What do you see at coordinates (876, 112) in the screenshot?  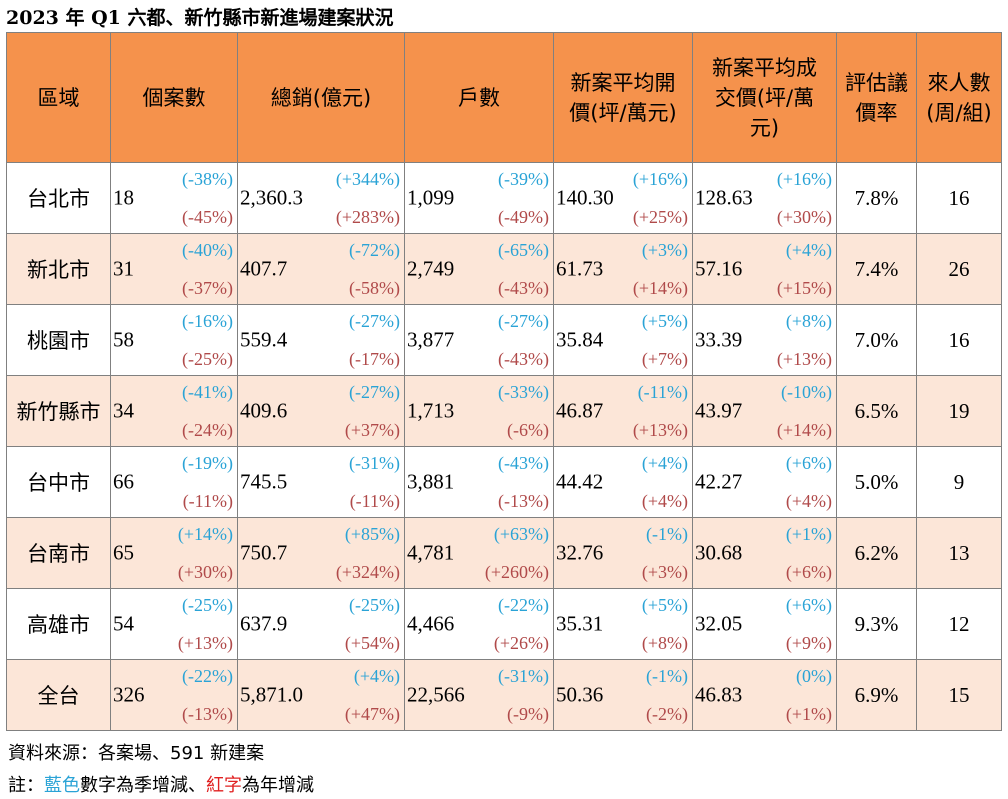 I see `header-line: 價率` at bounding box center [876, 112].